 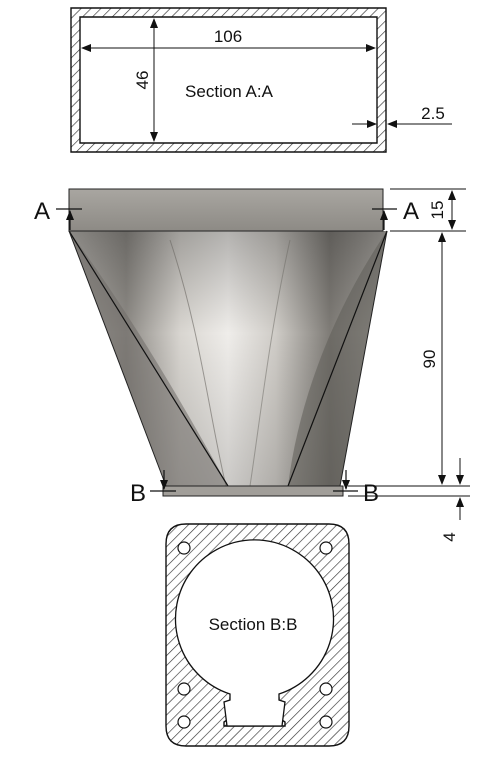 What do you see at coordinates (229, 91) in the screenshot?
I see `section-aa-title: Section A:A` at bounding box center [229, 91].